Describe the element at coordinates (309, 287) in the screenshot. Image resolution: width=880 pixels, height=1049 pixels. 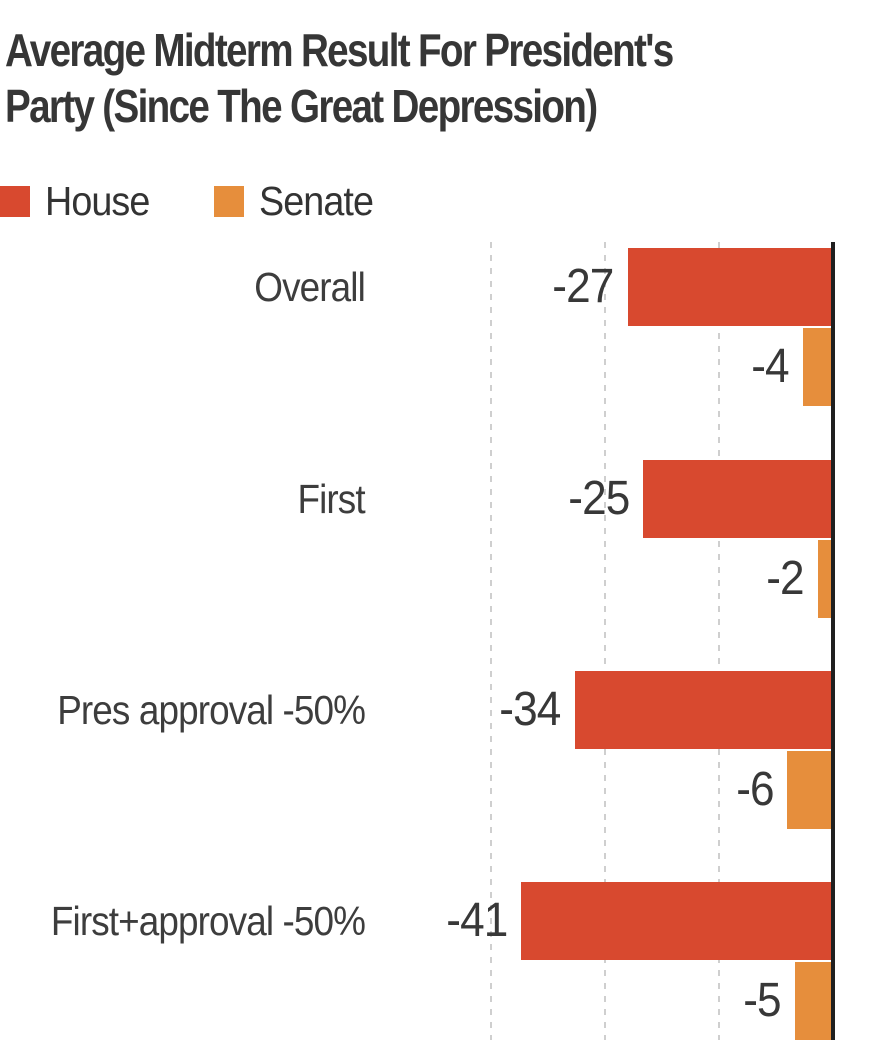
I see `category-label: Overall` at that location.